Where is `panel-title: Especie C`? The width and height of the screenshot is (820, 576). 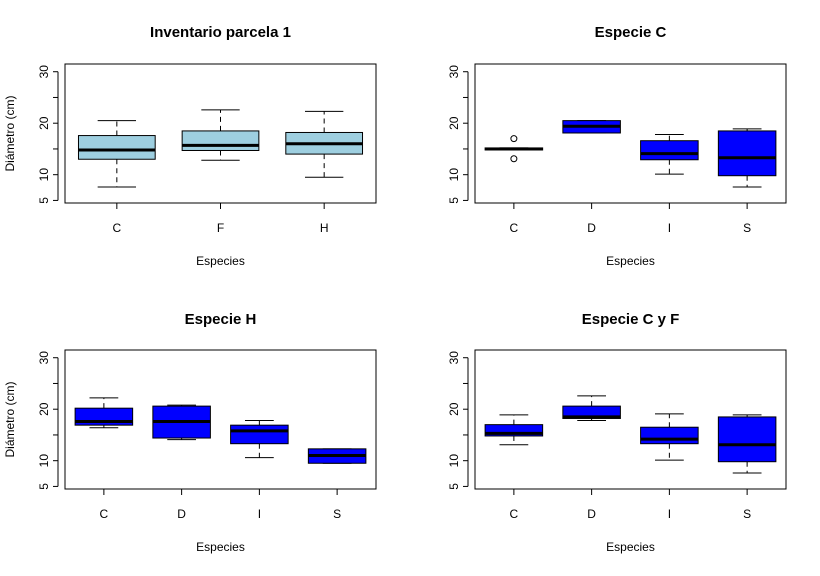 panel-title: Especie C is located at coordinates (631, 32).